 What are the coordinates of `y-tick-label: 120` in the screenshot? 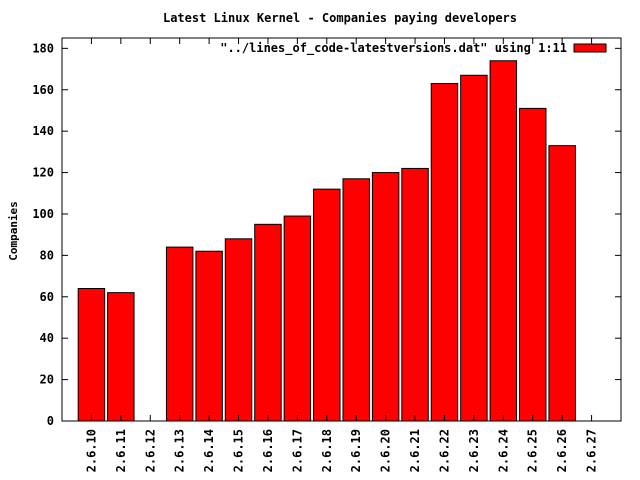 It's located at (43, 173).